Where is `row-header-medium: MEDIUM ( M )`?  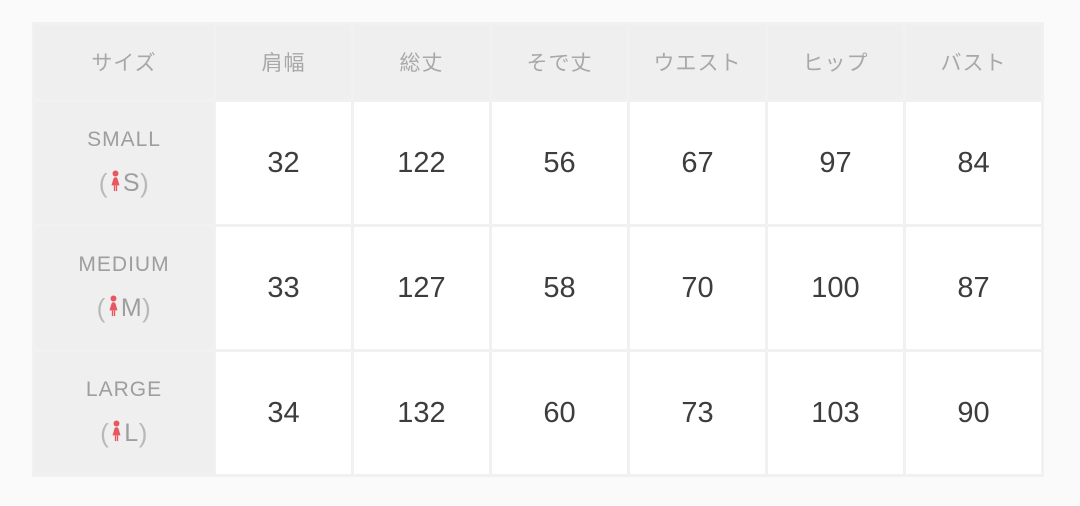 row-header-medium: MEDIUM ( M ) is located at coordinates (124, 288).